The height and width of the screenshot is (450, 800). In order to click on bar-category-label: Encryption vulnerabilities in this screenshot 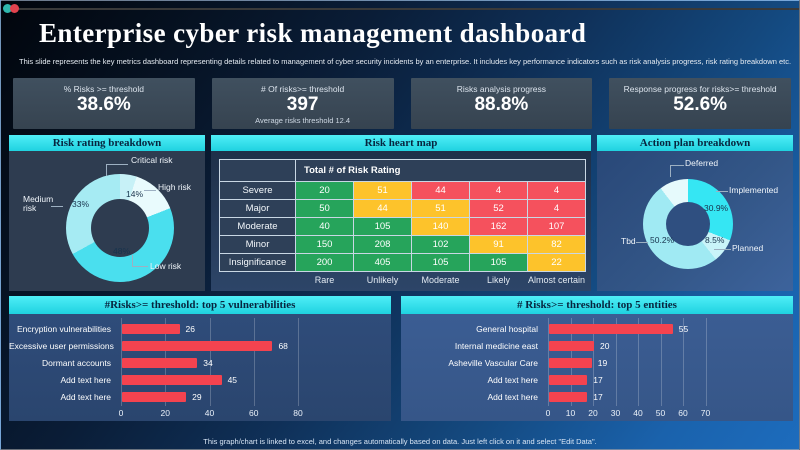, I will do `click(63, 329)`.